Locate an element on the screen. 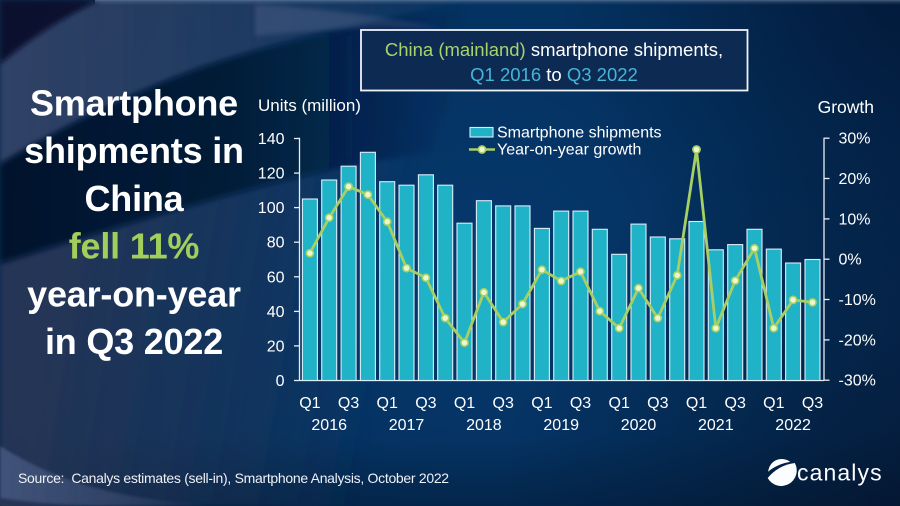  svg-text: shipments in is located at coordinates (134, 150).